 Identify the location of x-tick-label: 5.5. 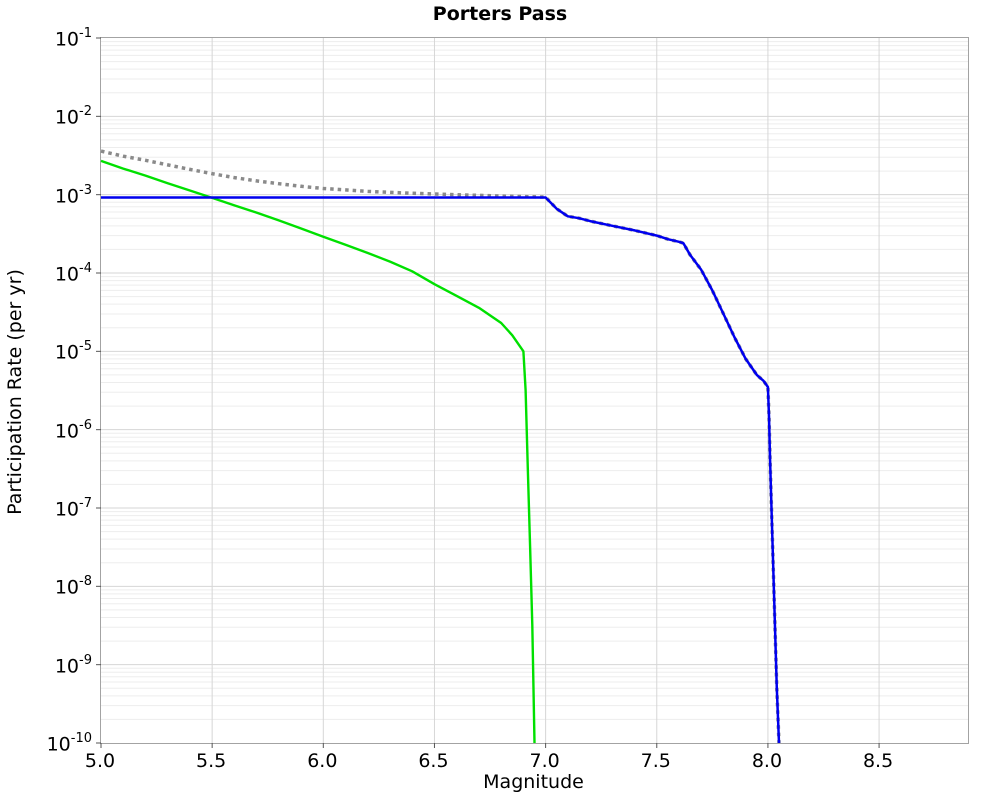
(211, 761).